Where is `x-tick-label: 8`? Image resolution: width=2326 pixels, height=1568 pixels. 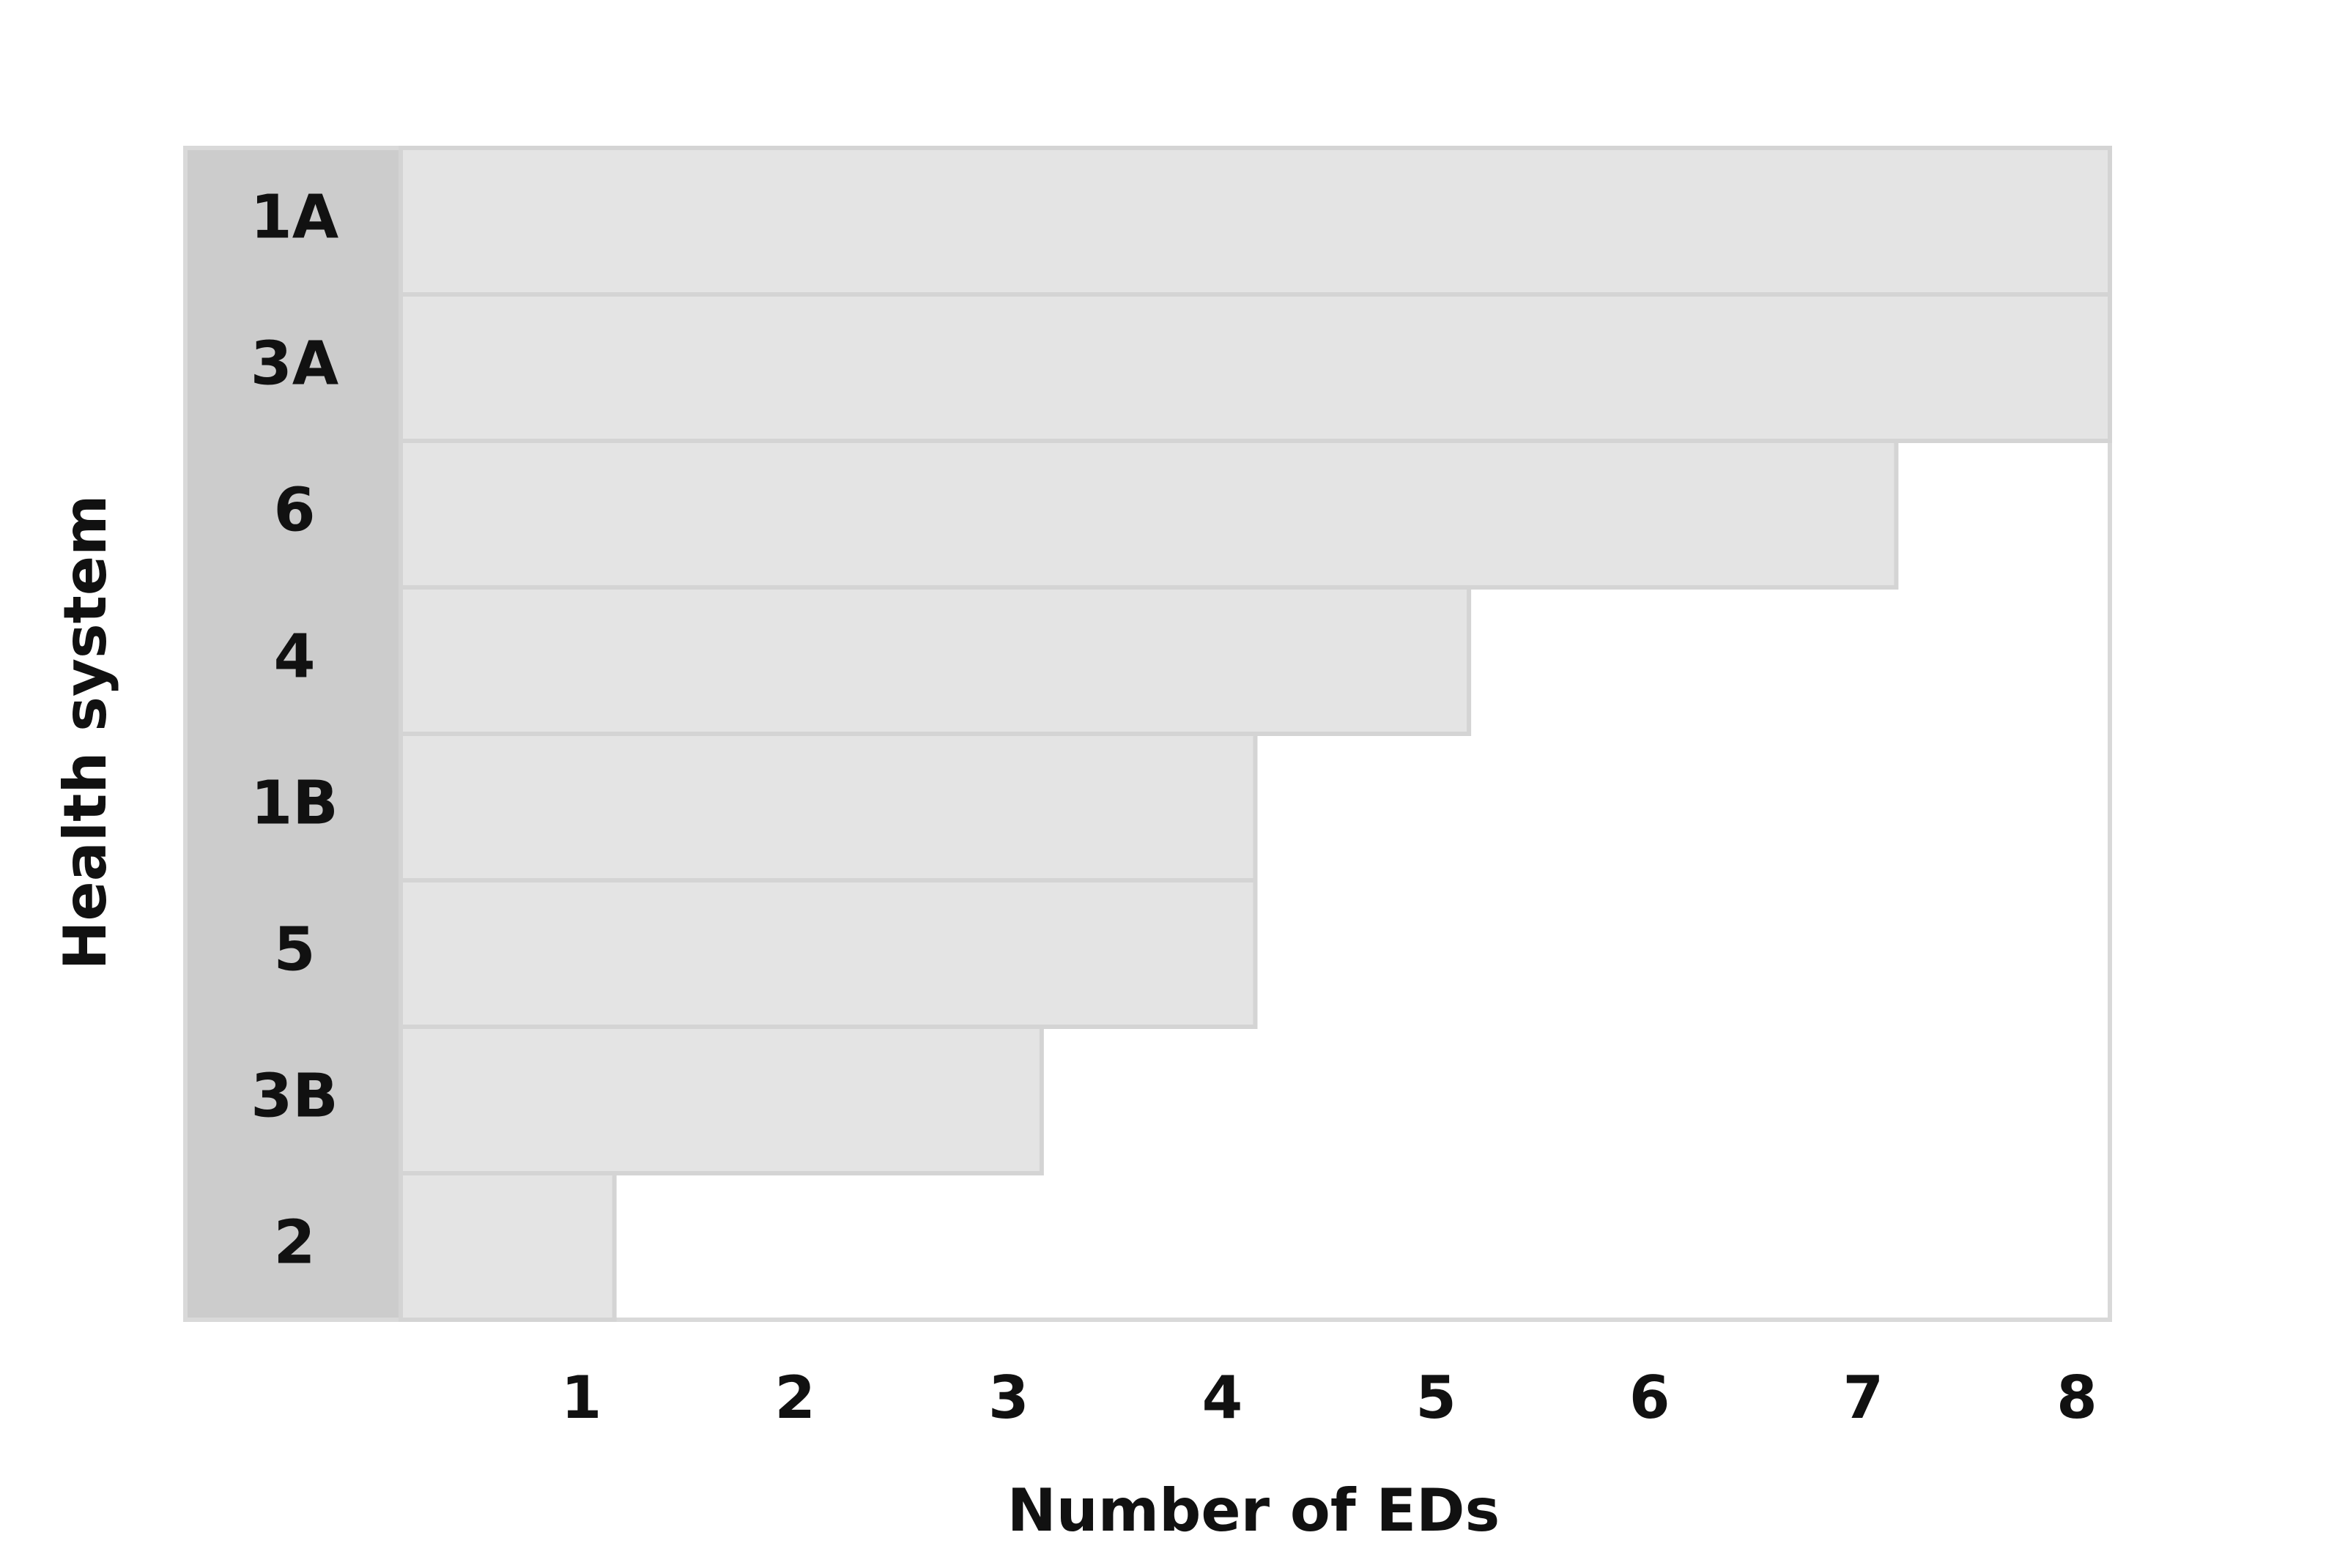
x-tick-label: 8 is located at coordinates (2076, 1398).